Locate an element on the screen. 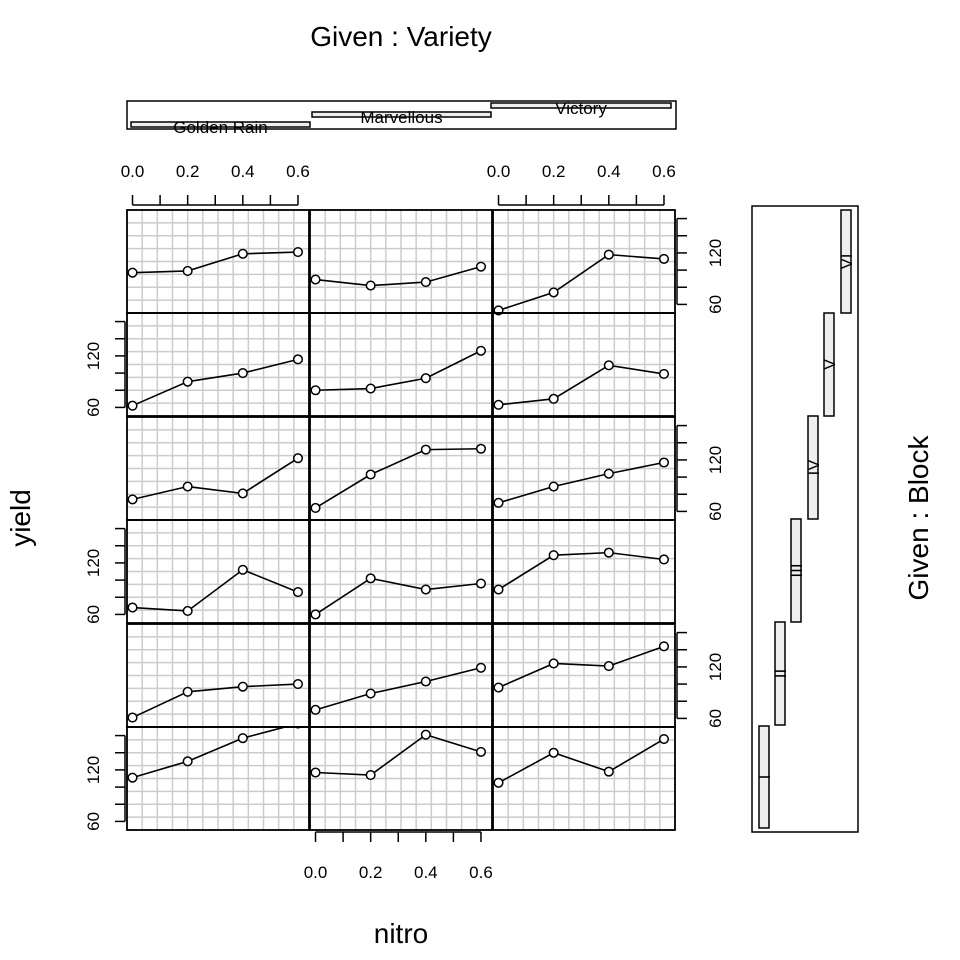 This screenshot has width=960, height=960. block-level-label: II is located at coordinates (780, 673).